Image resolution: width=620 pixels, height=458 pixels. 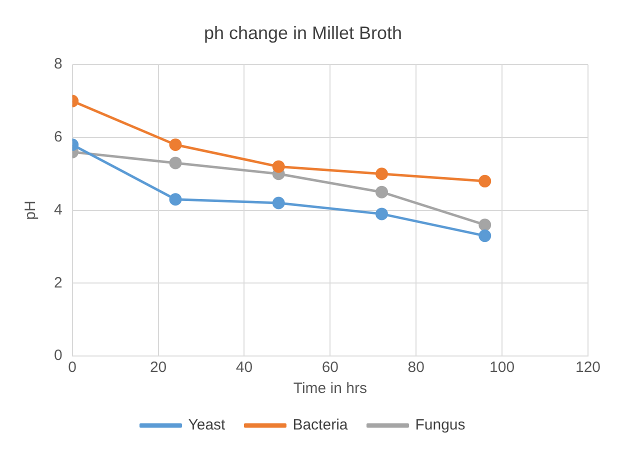 What do you see at coordinates (58, 137) in the screenshot?
I see `y-tick-label: 6` at bounding box center [58, 137].